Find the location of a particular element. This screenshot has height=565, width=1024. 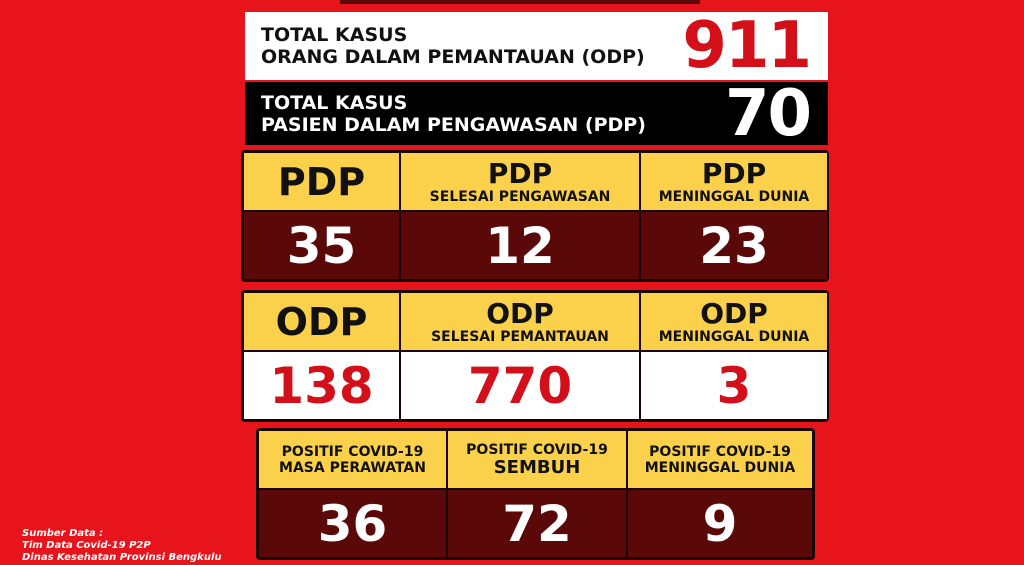

cell-subtitle: SELESAI PEMANTAUAN is located at coordinates (520, 336).